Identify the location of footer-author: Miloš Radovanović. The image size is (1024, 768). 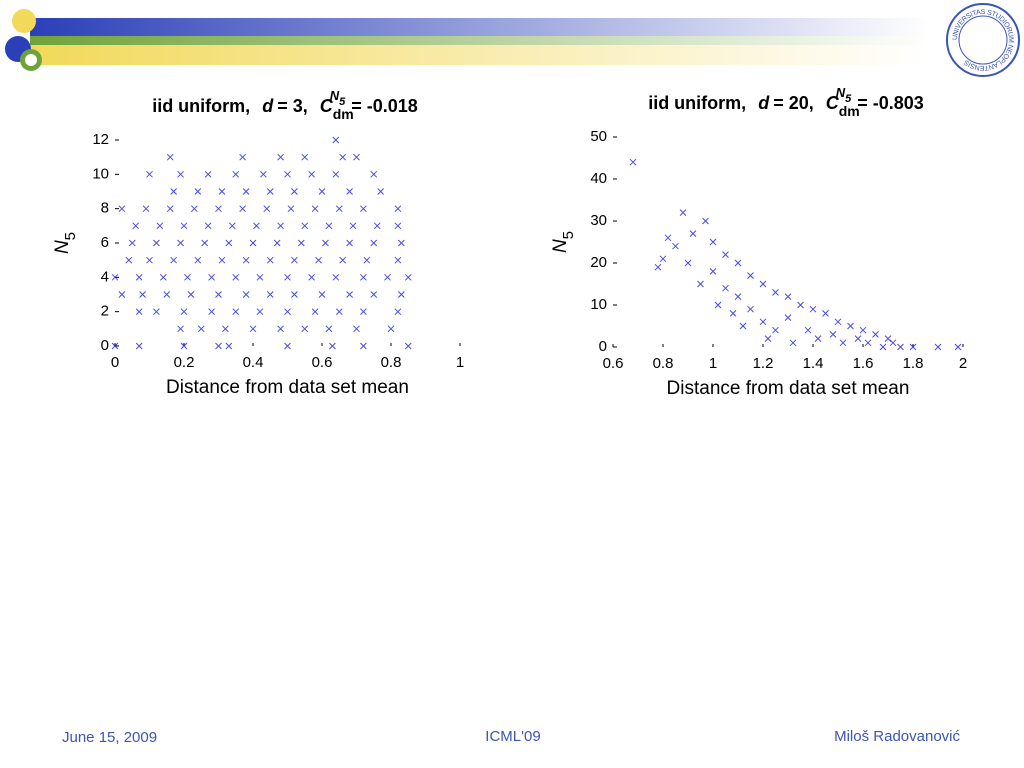
(897, 736).